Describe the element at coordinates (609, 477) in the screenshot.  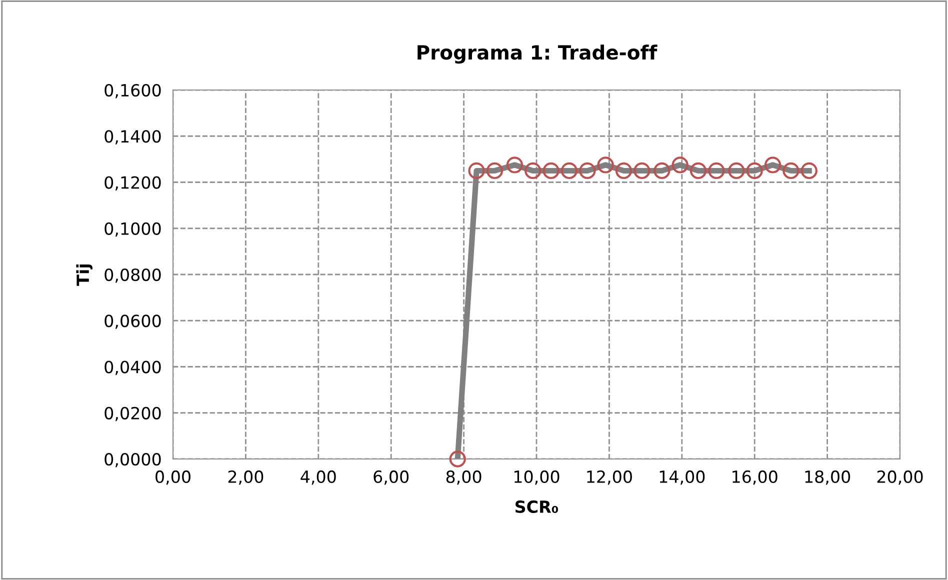
I see `x-tick-label: 12,00` at that location.